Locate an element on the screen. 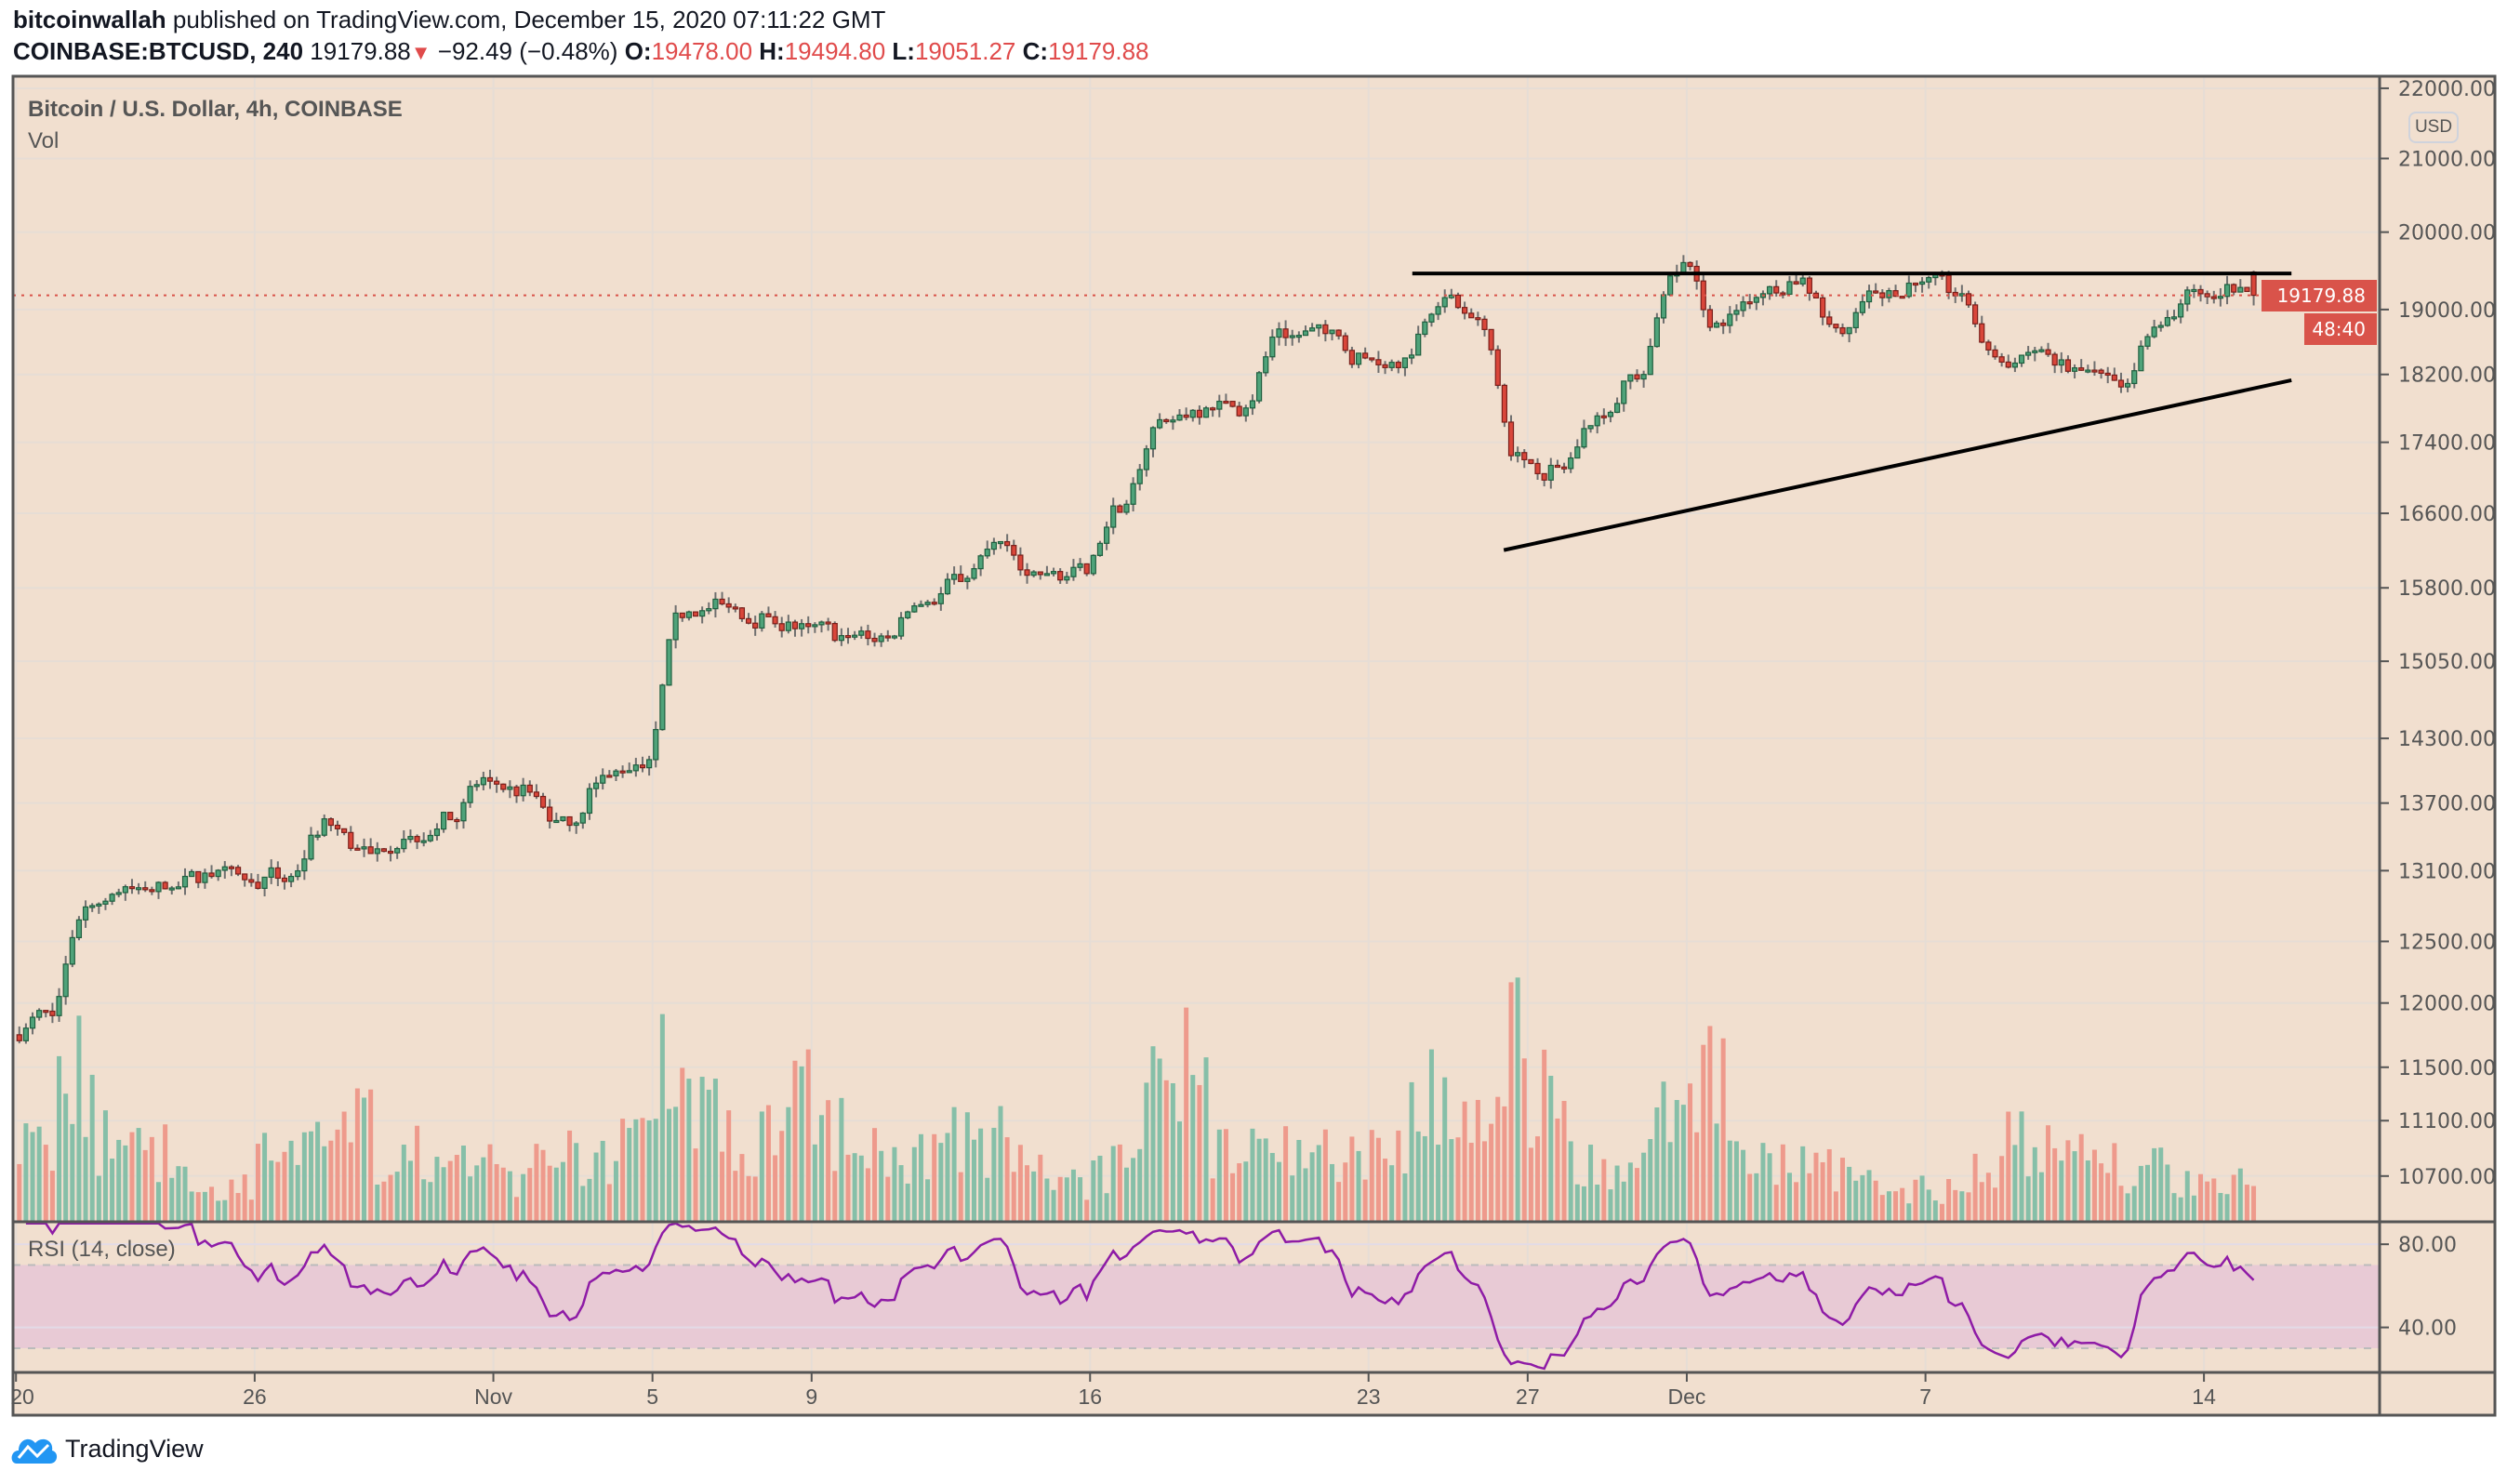 This screenshot has height=1484, width=2507. volume-legend: Vol is located at coordinates (44, 140).